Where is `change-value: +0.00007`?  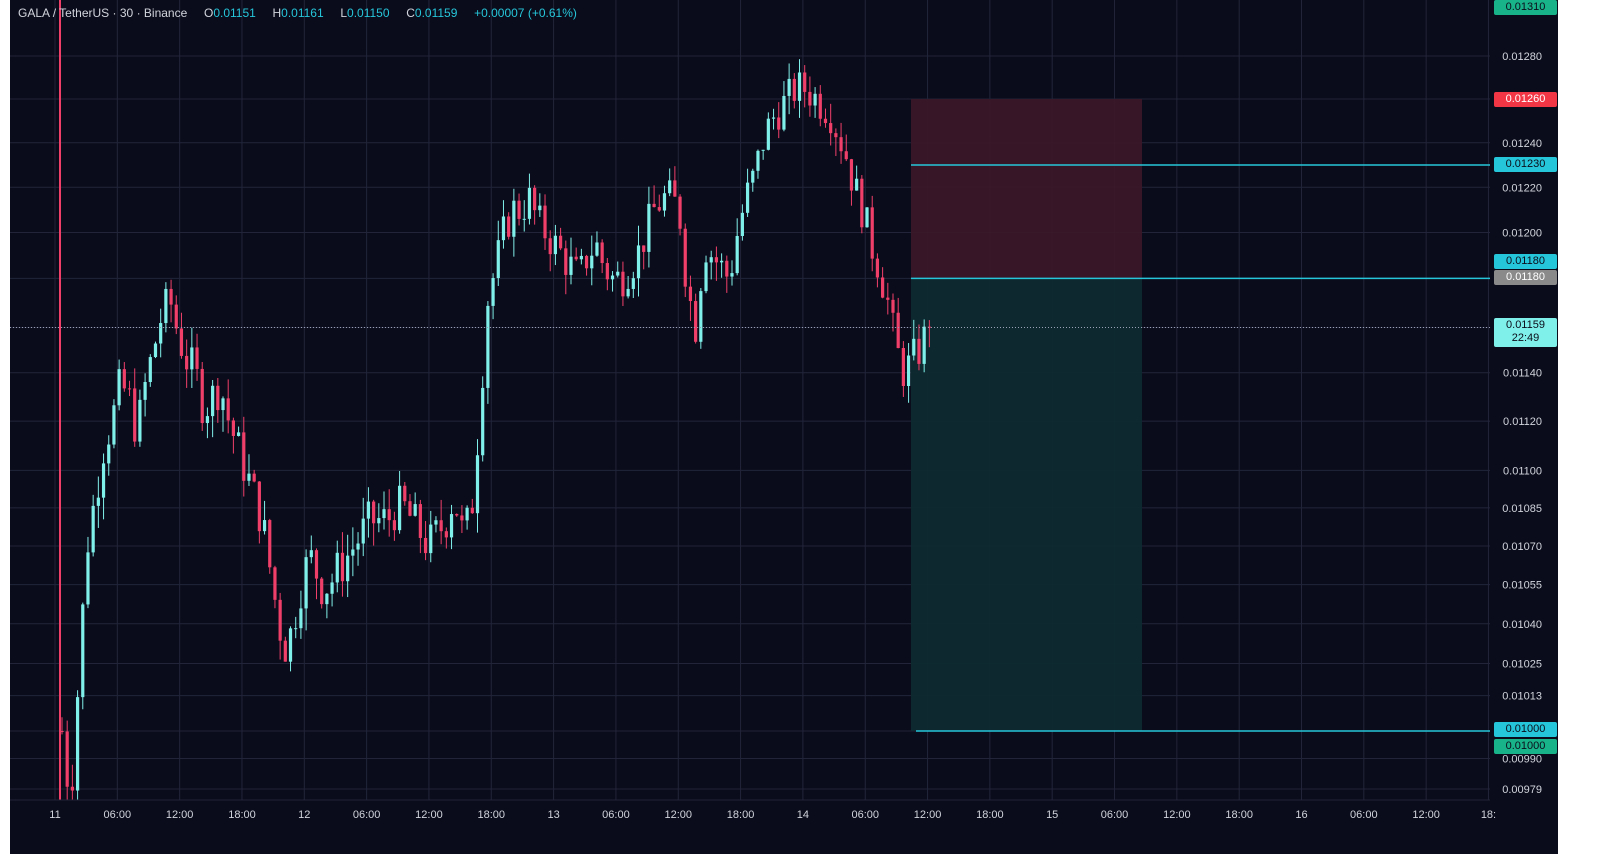
change-value: +0.00007 is located at coordinates (499, 13).